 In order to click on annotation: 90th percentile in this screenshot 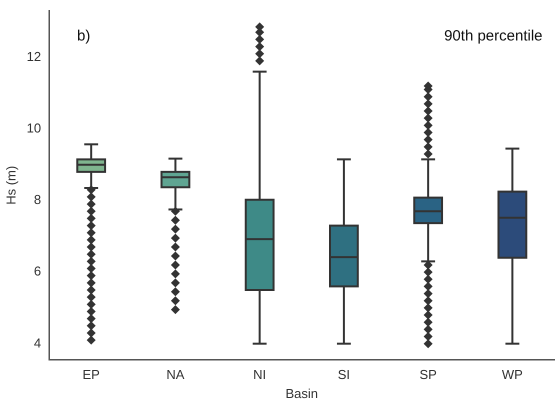, I will do `click(493, 35)`.